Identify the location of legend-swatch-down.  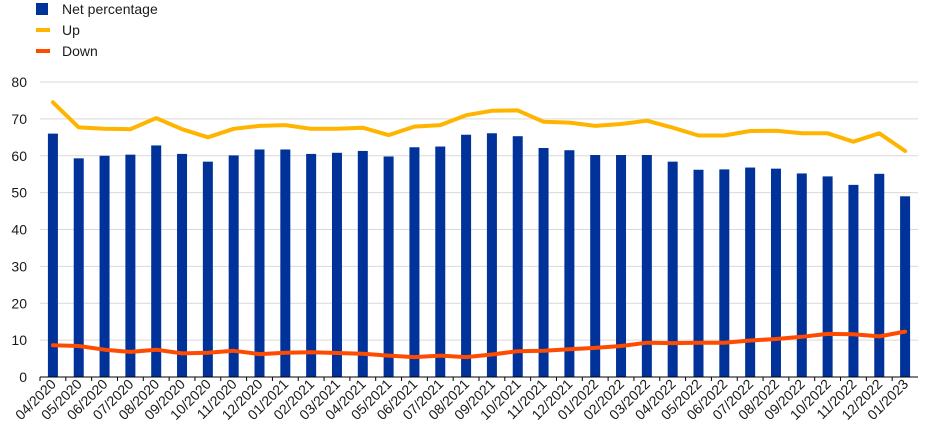
(43, 51).